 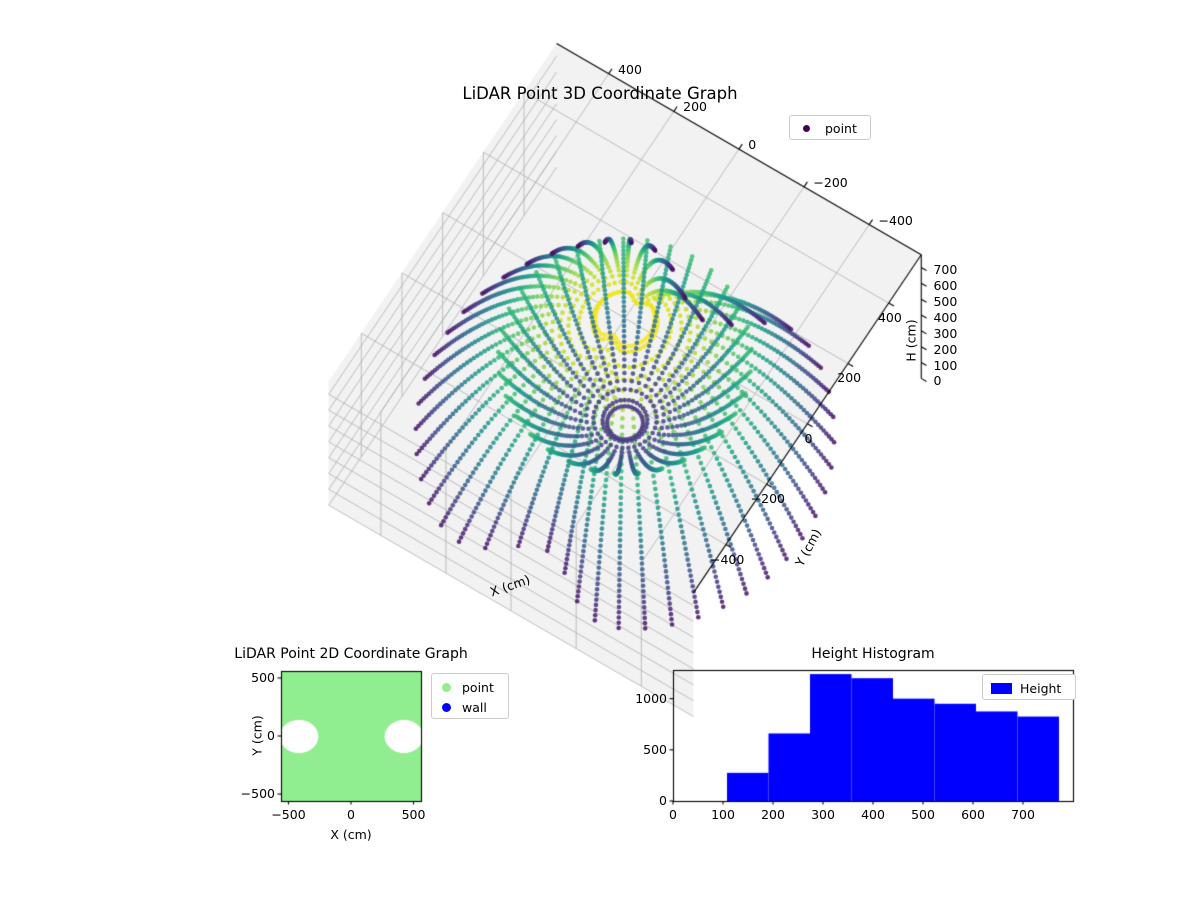 I want to click on y-tick-label-hist: 500, so click(x=655, y=749).